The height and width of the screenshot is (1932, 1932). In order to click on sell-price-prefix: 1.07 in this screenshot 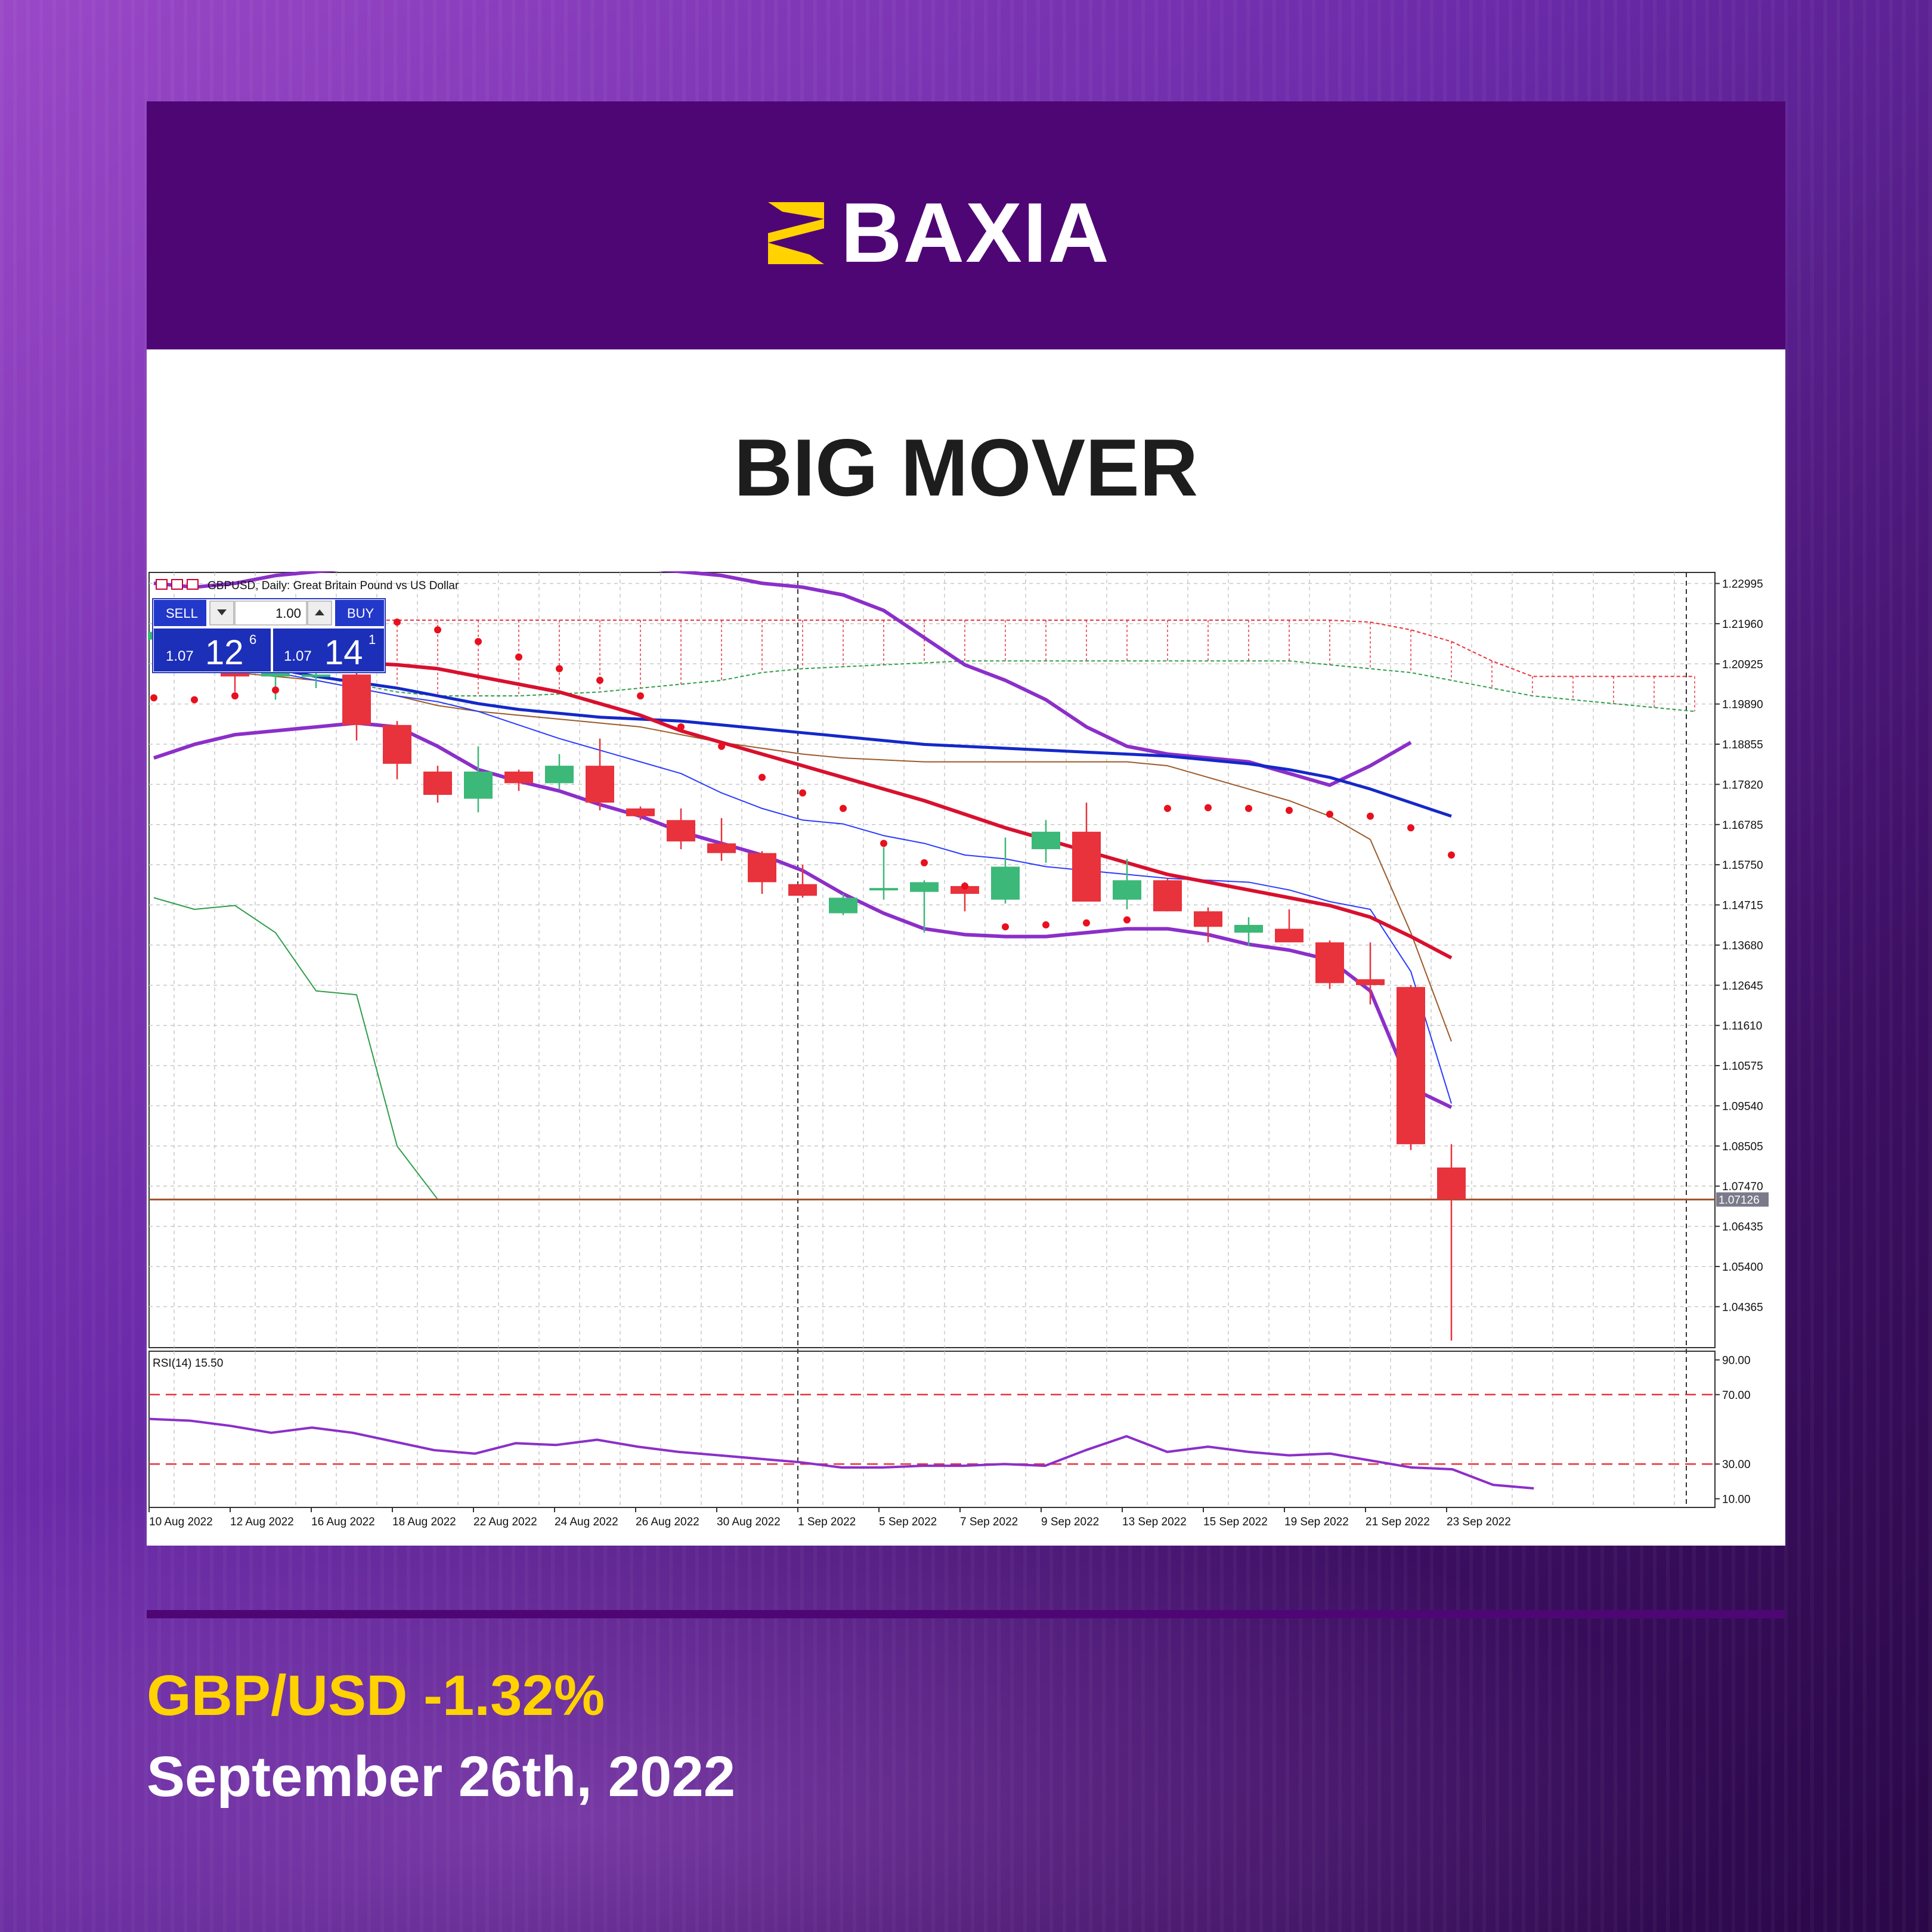, I will do `click(180, 656)`.